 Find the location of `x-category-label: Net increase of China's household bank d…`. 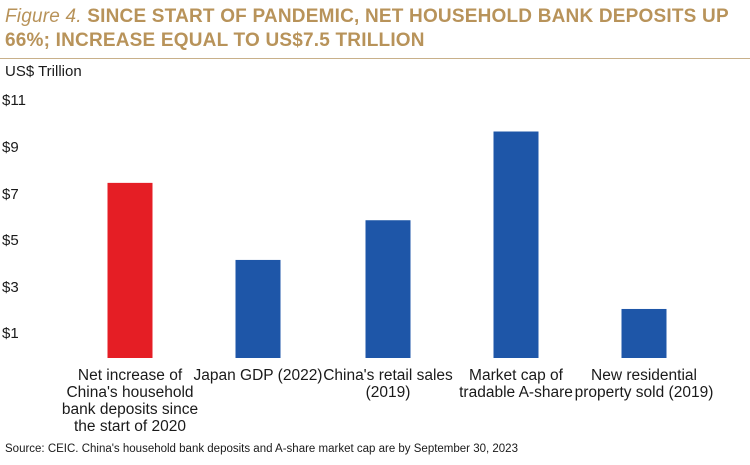

x-category-label: Net increase of China's household bank d… is located at coordinates (130, 401).